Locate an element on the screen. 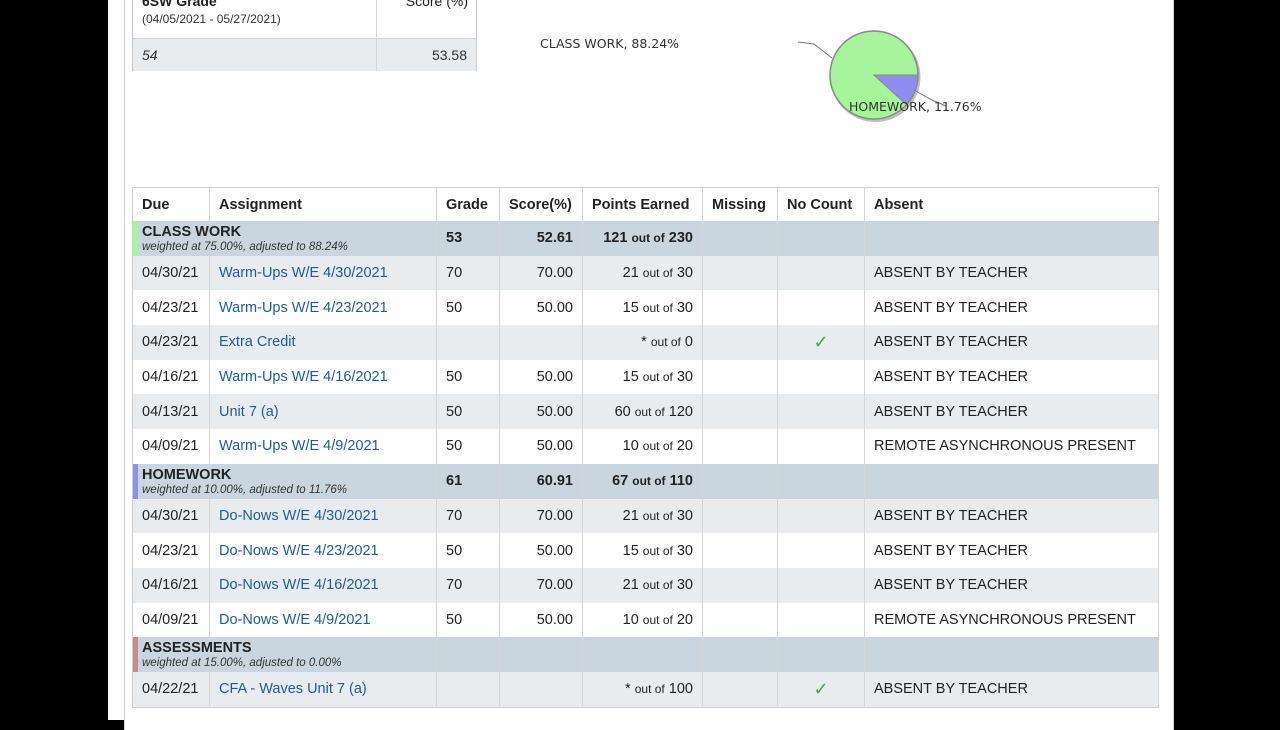  assignment-link: Warm-Ups W/E 4/16/2021 is located at coordinates (303, 377).